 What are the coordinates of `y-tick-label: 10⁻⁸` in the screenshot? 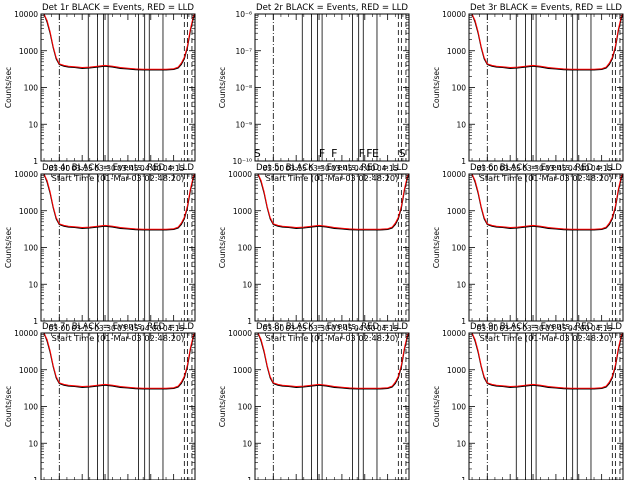 It's located at (243, 88).